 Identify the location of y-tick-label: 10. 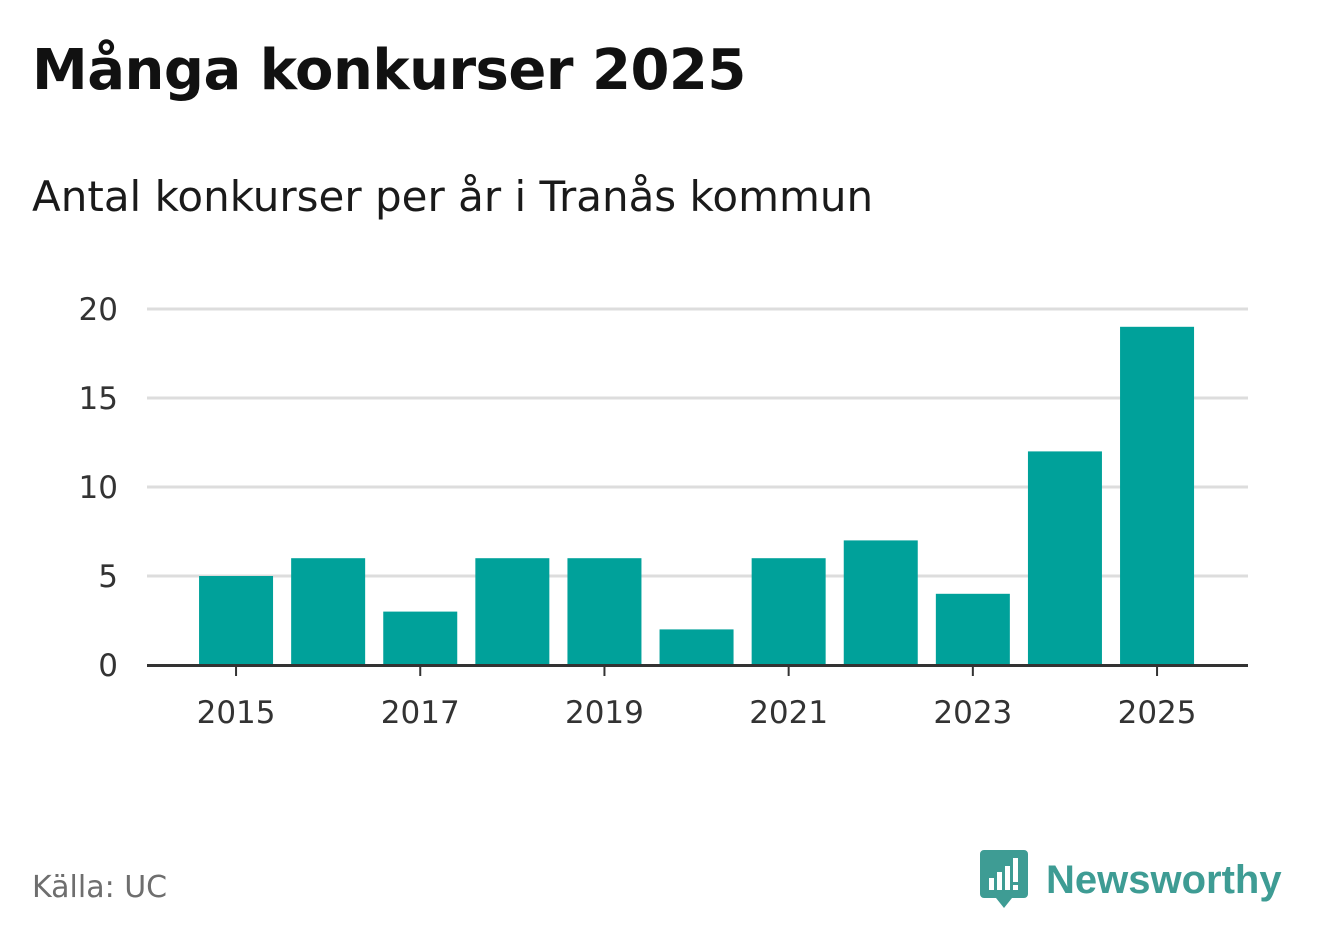
(98, 488).